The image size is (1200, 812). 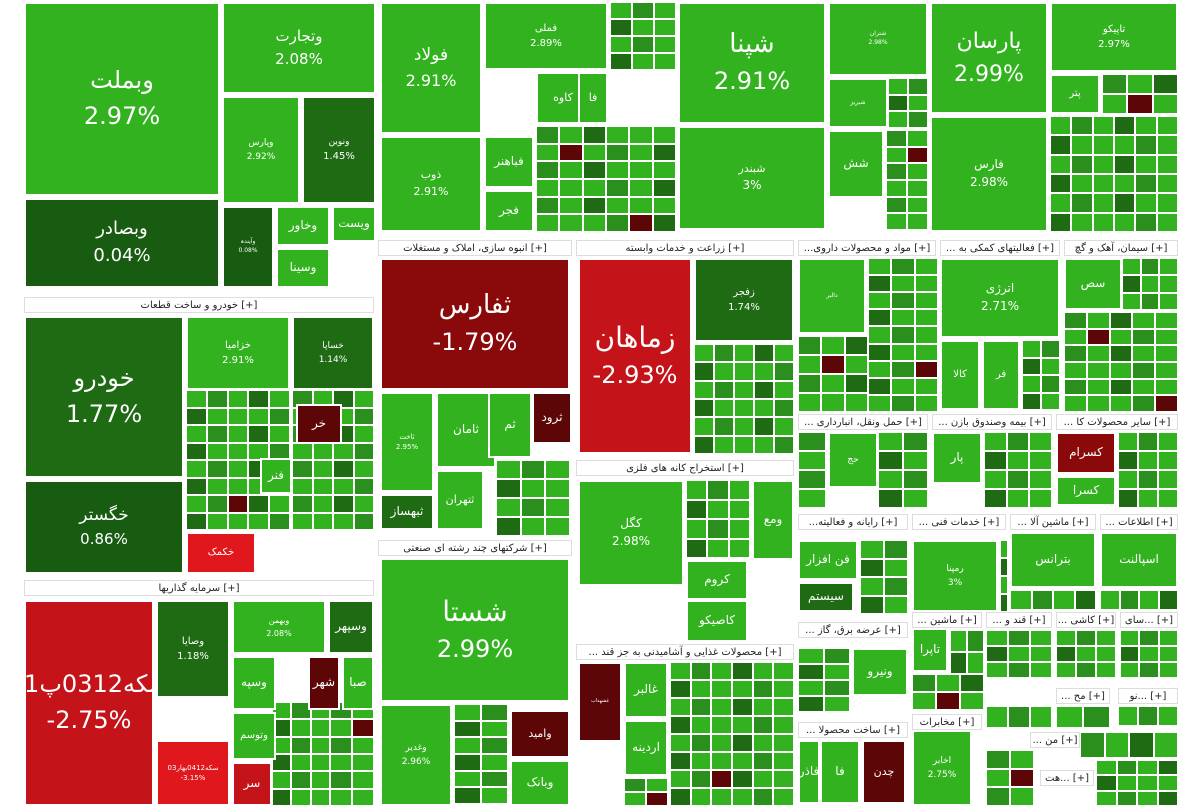 I want to click on stock-tile: ثفارس -1.79%, so click(x=475, y=324).